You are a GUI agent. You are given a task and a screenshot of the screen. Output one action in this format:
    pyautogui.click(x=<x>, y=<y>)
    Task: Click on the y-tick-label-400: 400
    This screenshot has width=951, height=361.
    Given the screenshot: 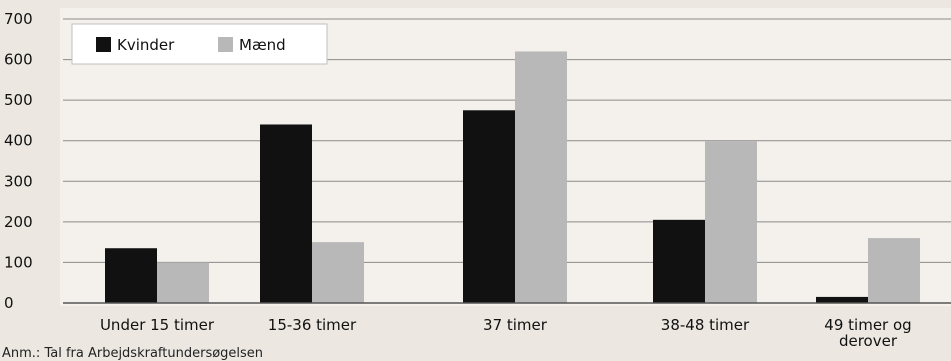 What is the action you would take?
    pyautogui.click(x=18, y=141)
    